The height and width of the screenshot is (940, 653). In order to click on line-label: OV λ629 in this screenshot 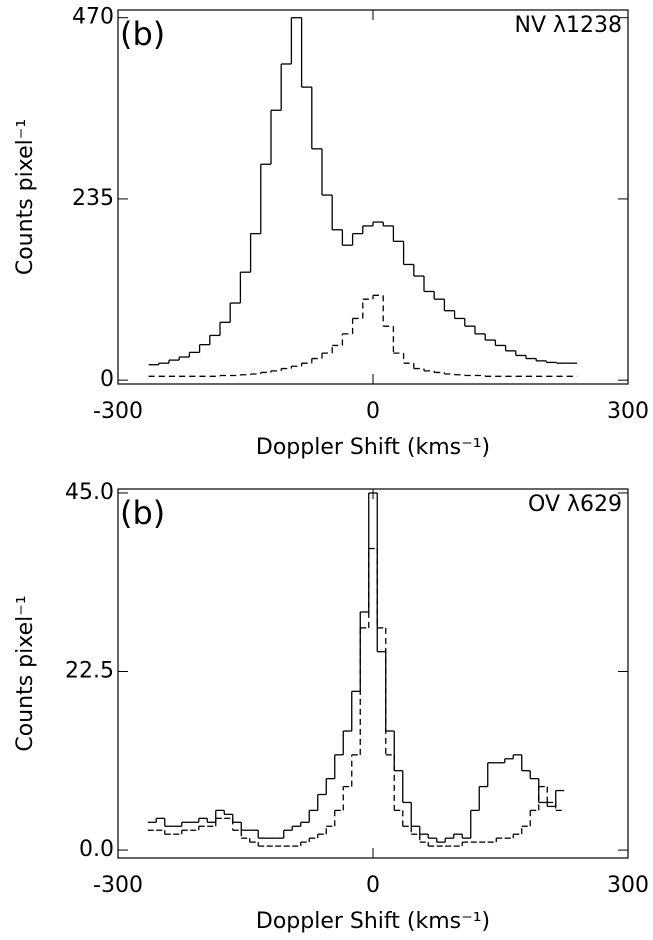, I will do `click(575, 504)`.